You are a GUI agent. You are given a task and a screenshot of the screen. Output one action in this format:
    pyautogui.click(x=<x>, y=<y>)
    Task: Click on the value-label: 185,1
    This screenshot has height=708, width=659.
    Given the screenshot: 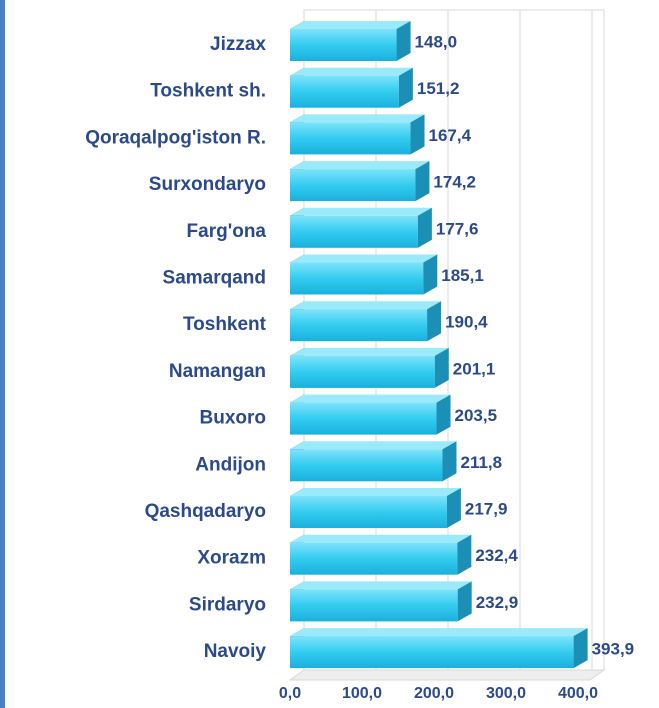 What is the action you would take?
    pyautogui.click(x=462, y=275)
    